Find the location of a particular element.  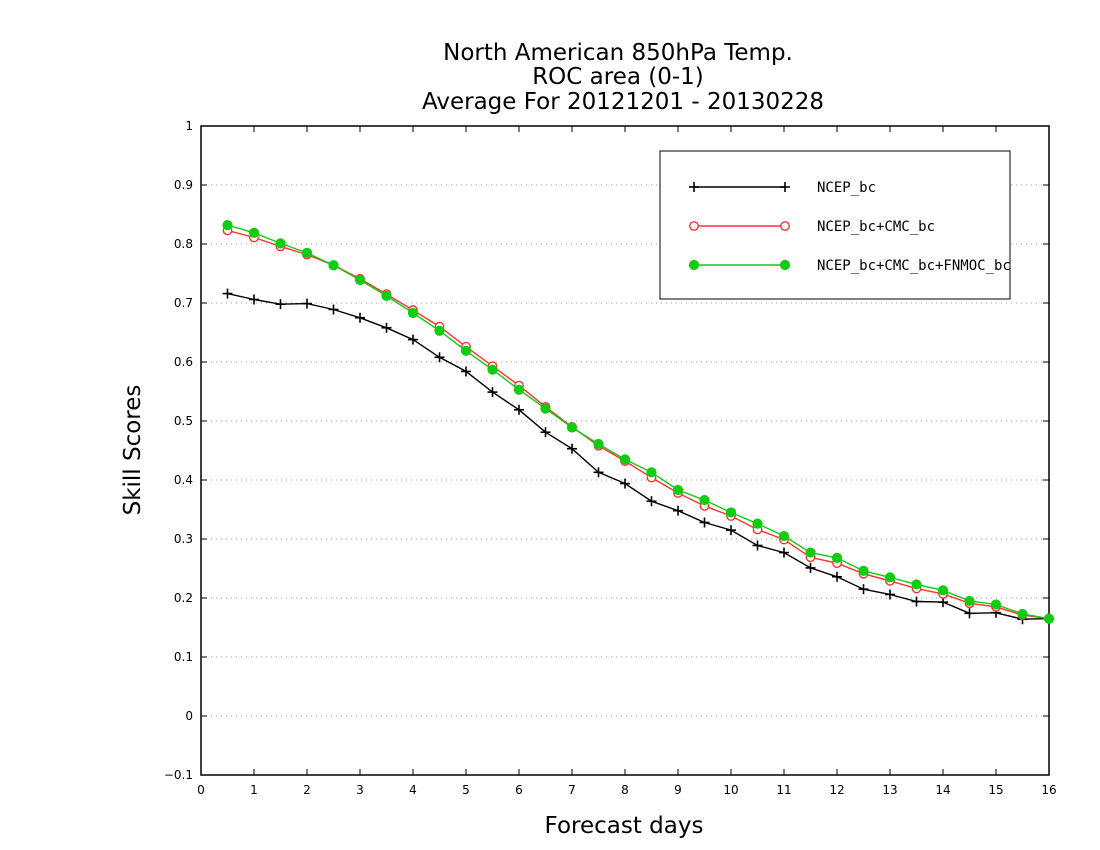

title-line-2: ROC area (0-1) is located at coordinates (618, 77).